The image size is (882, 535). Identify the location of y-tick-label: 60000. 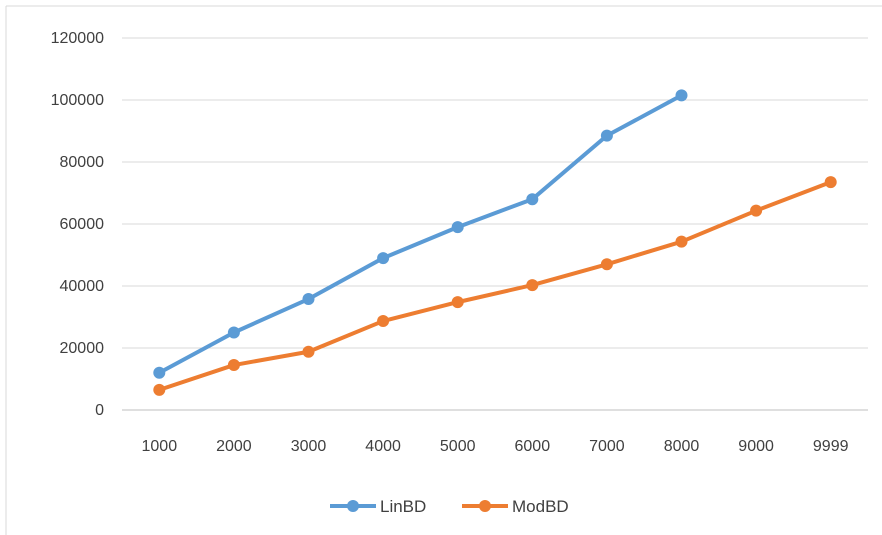
(82, 224).